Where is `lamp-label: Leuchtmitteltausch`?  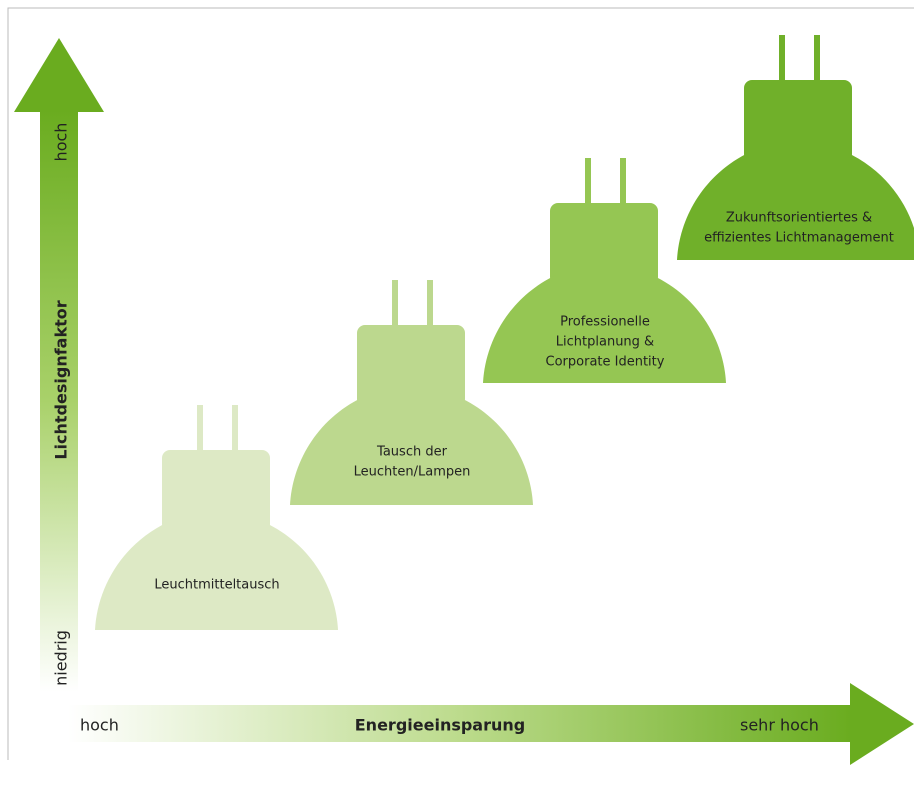 lamp-label: Leuchtmitteltausch is located at coordinates (216, 585).